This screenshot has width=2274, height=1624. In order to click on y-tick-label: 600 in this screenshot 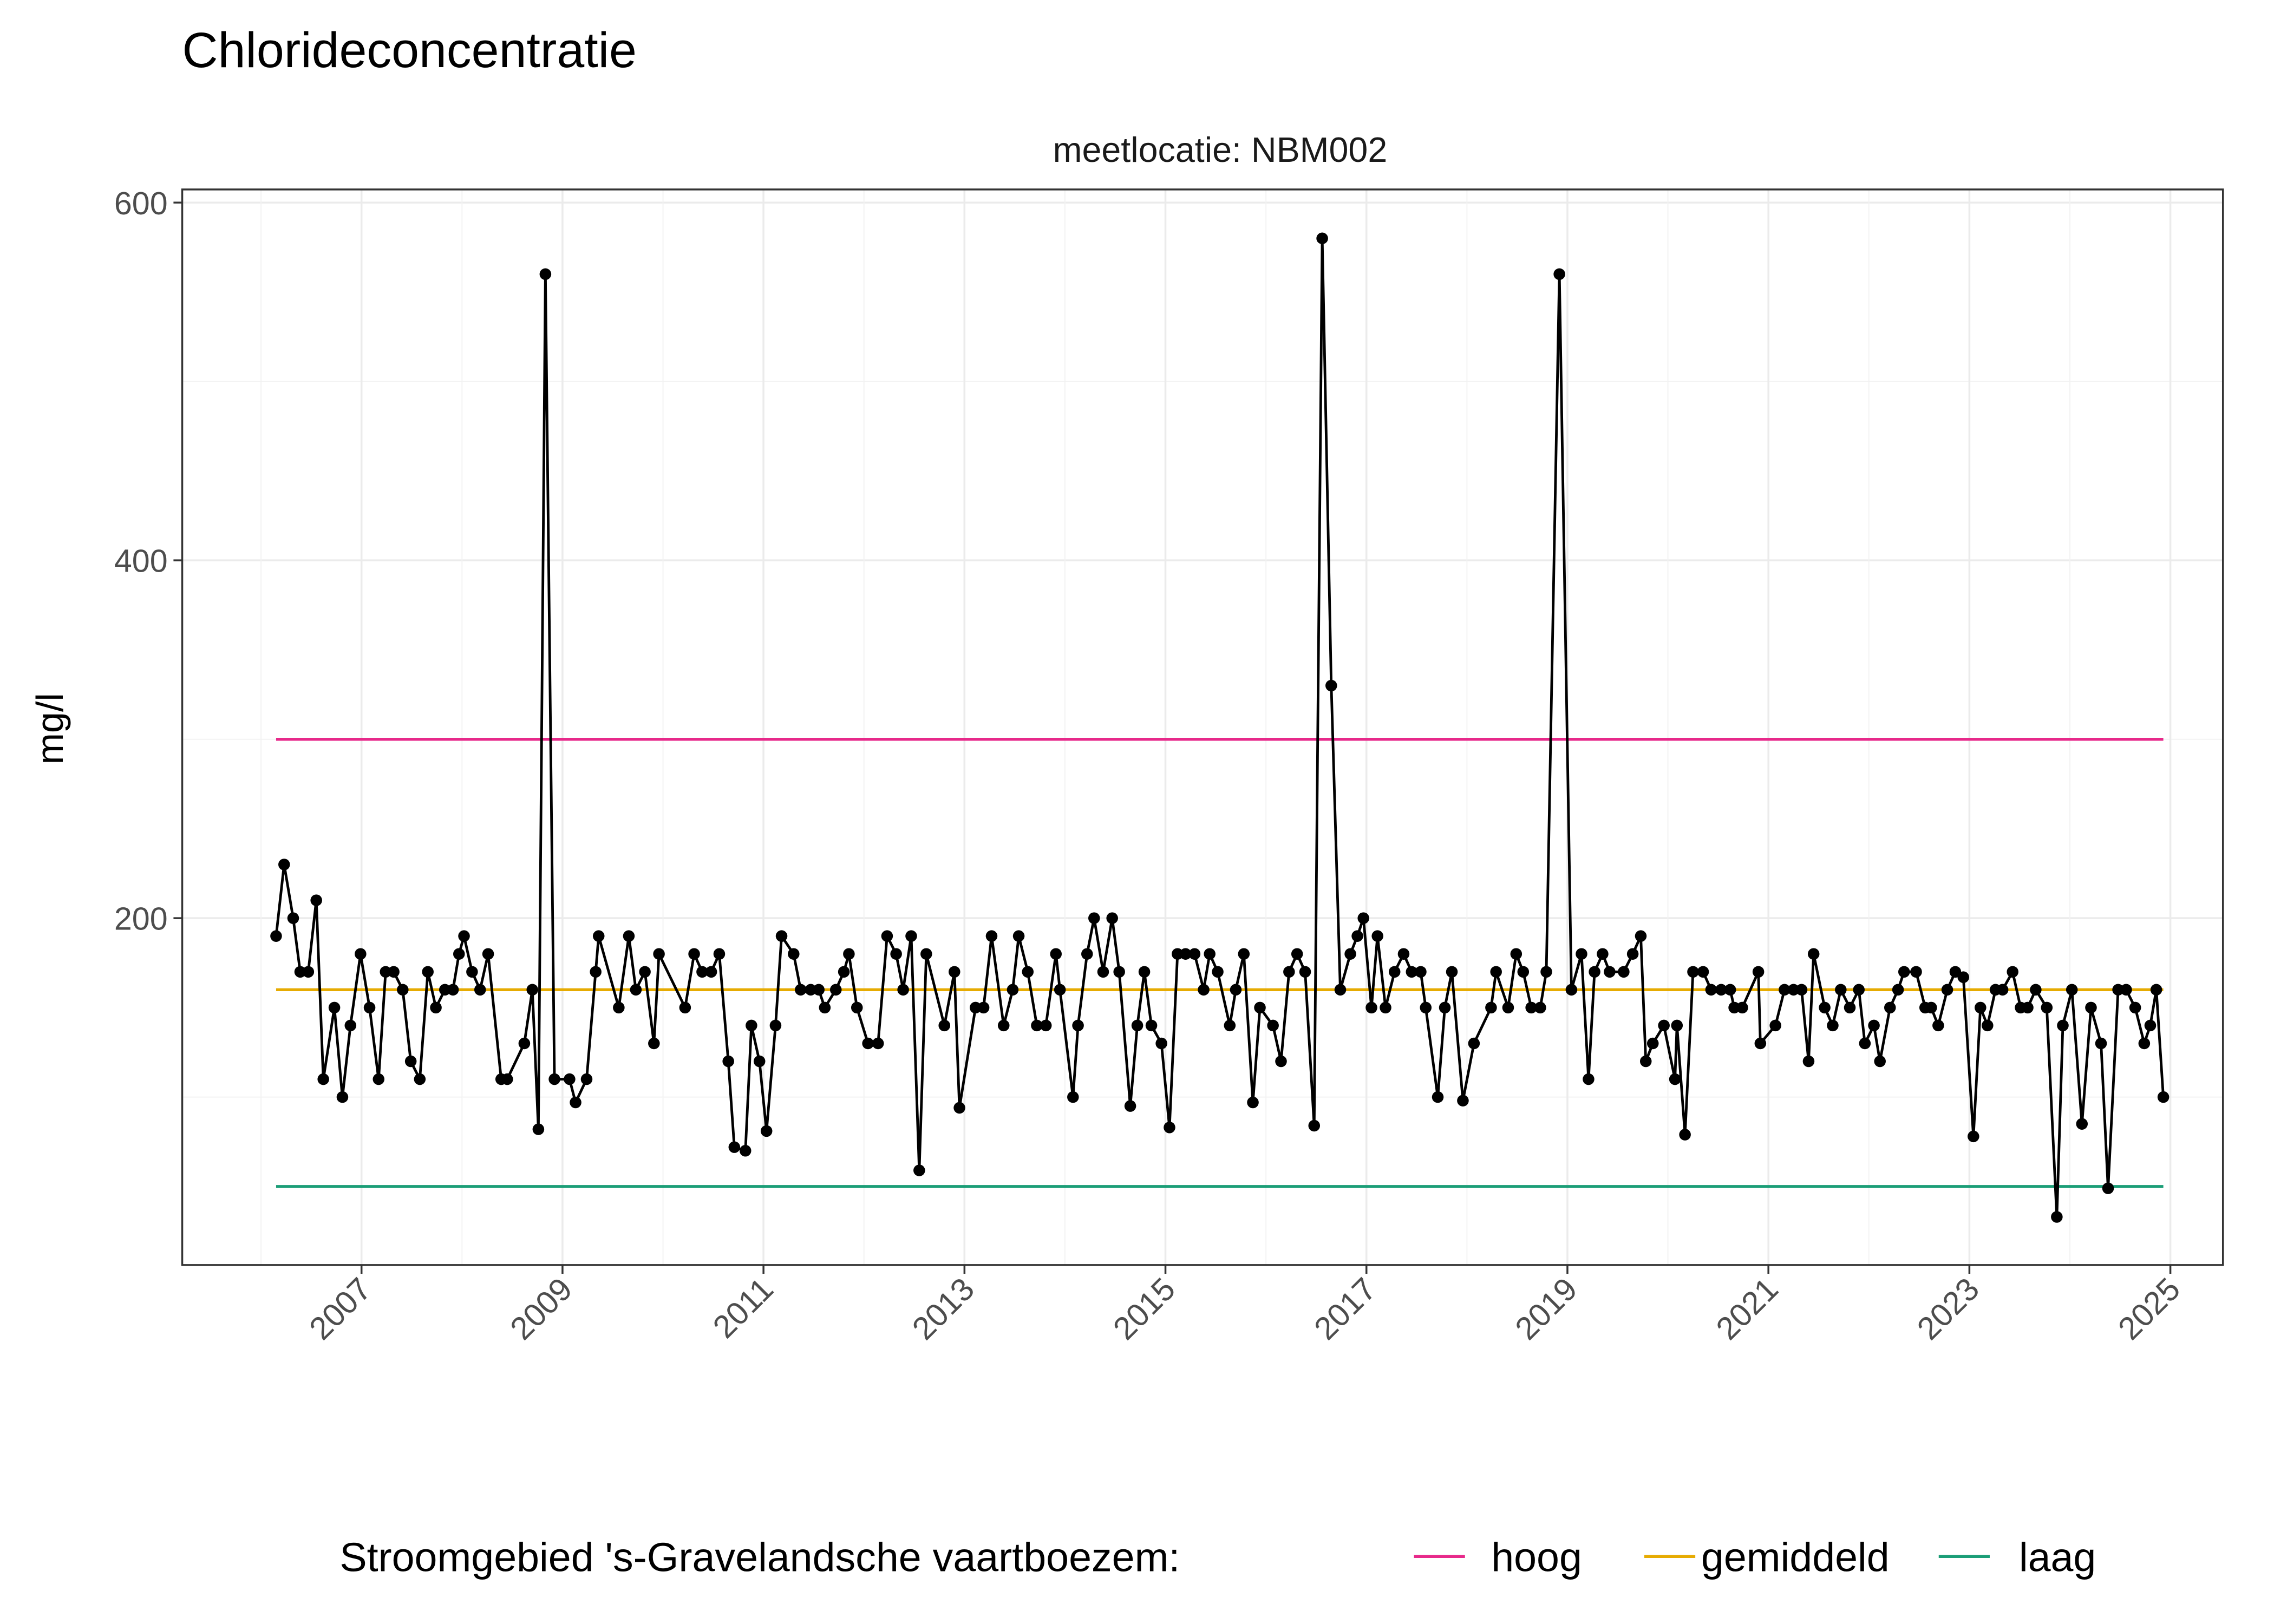, I will do `click(141, 203)`.